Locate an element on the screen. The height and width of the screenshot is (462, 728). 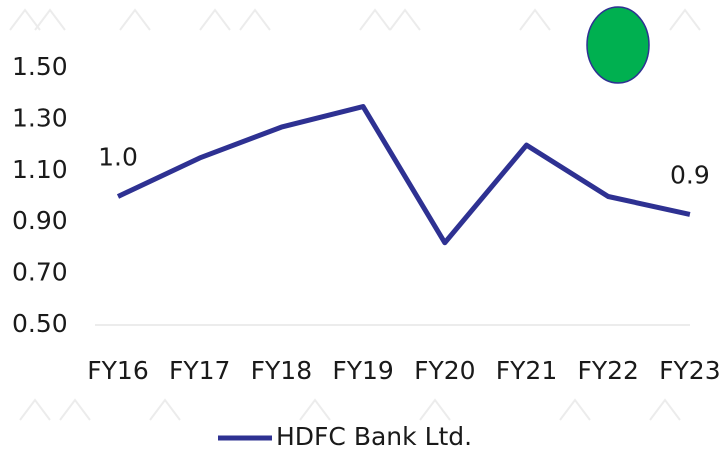
x-tick-label: FY19 is located at coordinates (362, 370).